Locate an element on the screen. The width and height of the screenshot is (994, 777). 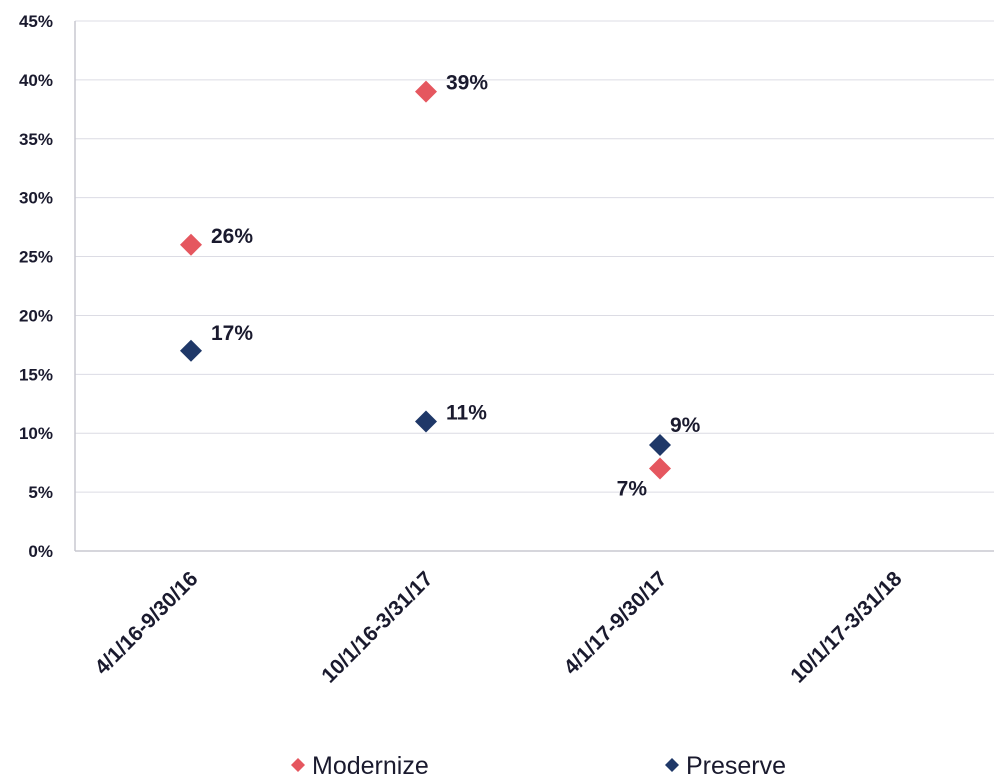
y-tick-labels: 0% 5% 10% 15% 20% 25% 30% 35% 40% 45% is located at coordinates (36, 286).